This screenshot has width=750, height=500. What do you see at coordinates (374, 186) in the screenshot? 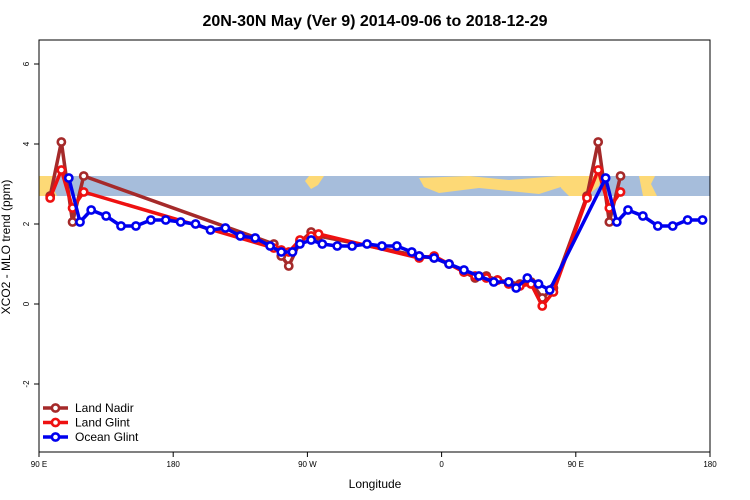
I see `world-map-band` at bounding box center [374, 186].